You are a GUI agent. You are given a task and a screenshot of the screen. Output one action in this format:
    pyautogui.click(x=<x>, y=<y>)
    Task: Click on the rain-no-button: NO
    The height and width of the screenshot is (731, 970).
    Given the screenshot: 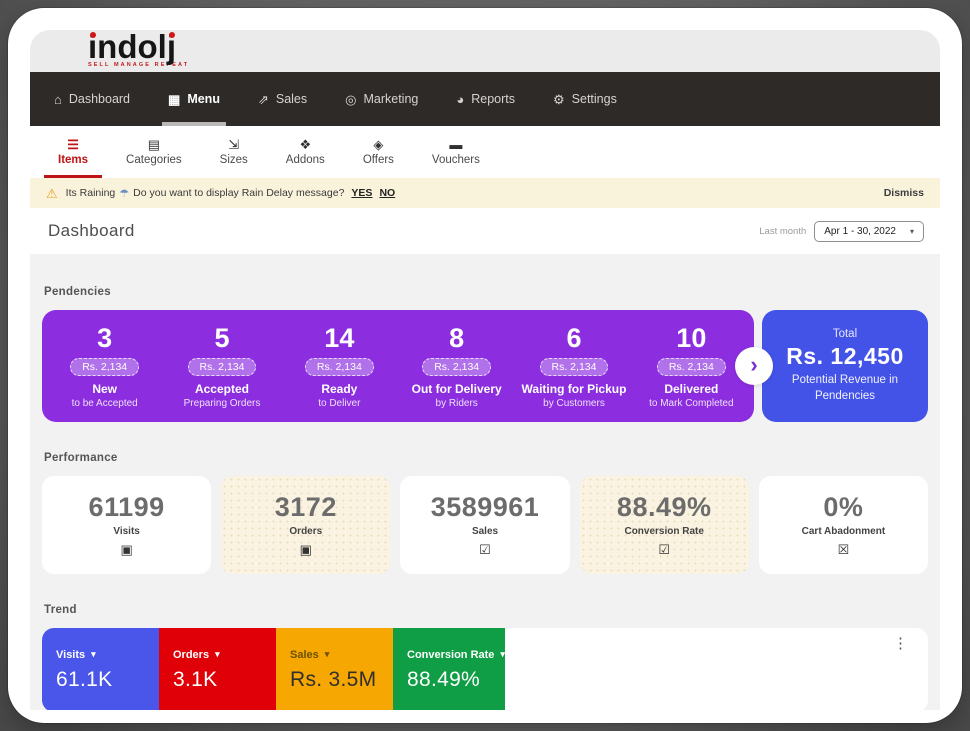 What is the action you would take?
    pyautogui.click(x=387, y=193)
    